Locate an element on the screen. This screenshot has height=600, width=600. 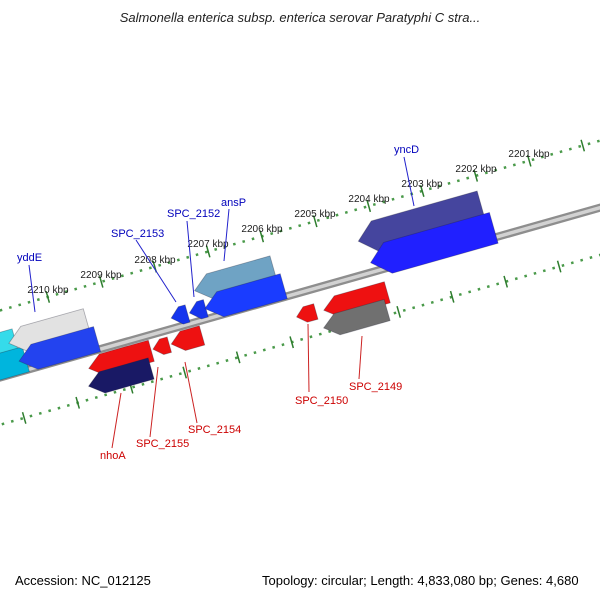
gene-label-nhoA: nhoA is located at coordinates (113, 456).